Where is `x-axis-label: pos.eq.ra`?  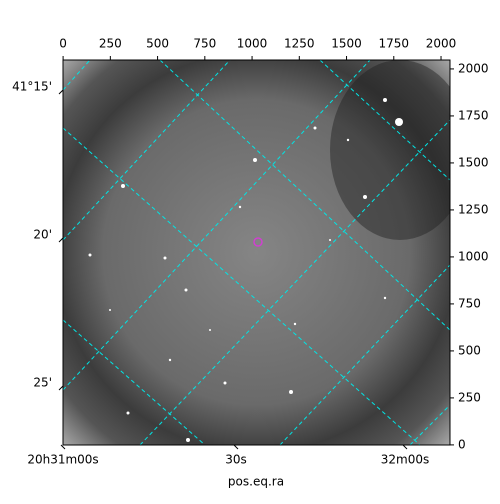
x-axis-label: pos.eq.ra is located at coordinates (256, 482).